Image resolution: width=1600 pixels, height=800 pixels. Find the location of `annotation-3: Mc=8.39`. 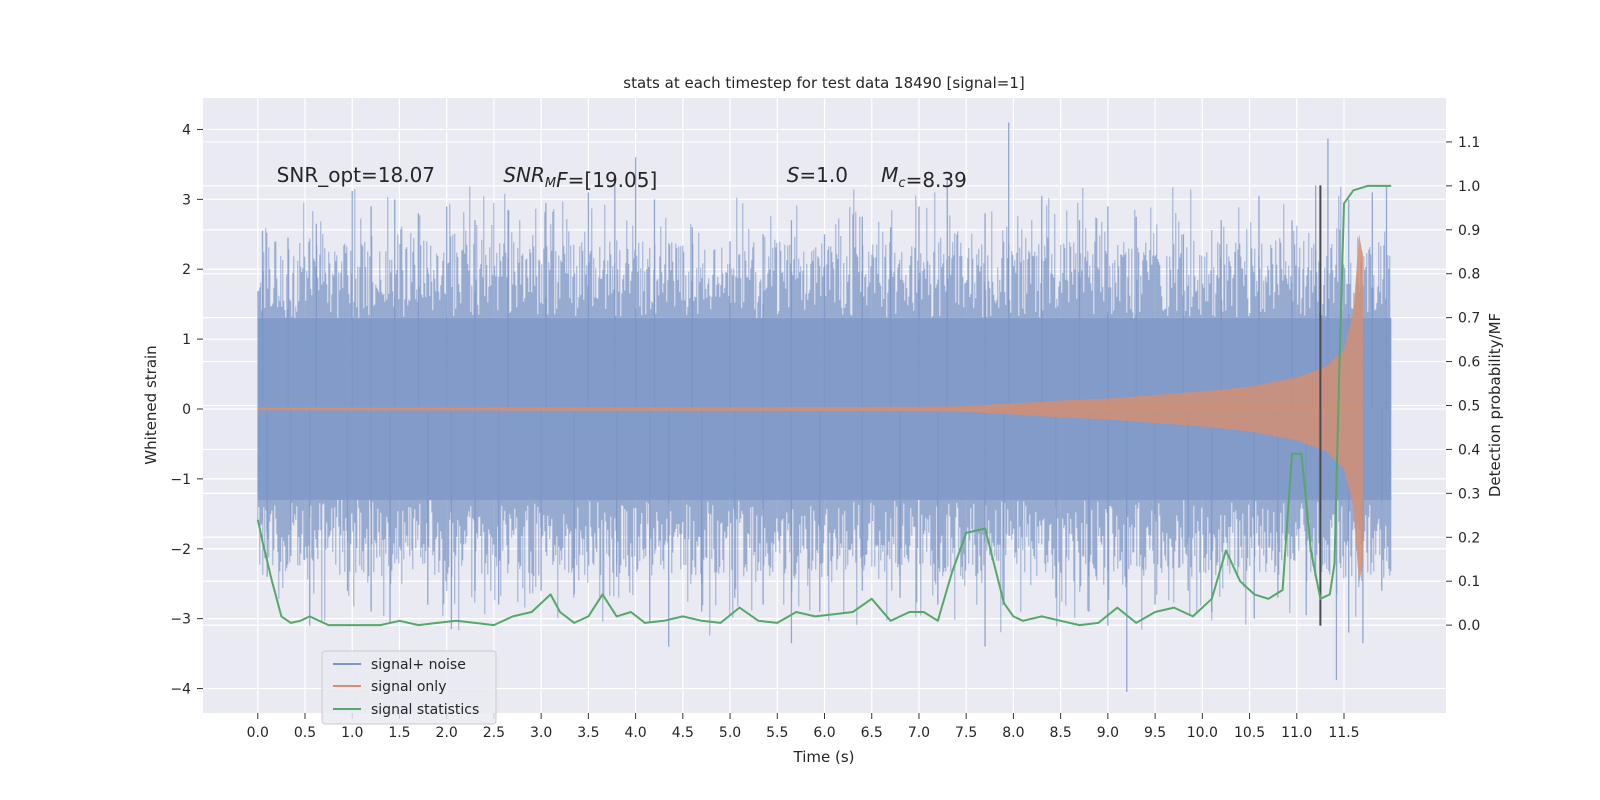

annotation-3: Mc=8.39 is located at coordinates (924, 177).